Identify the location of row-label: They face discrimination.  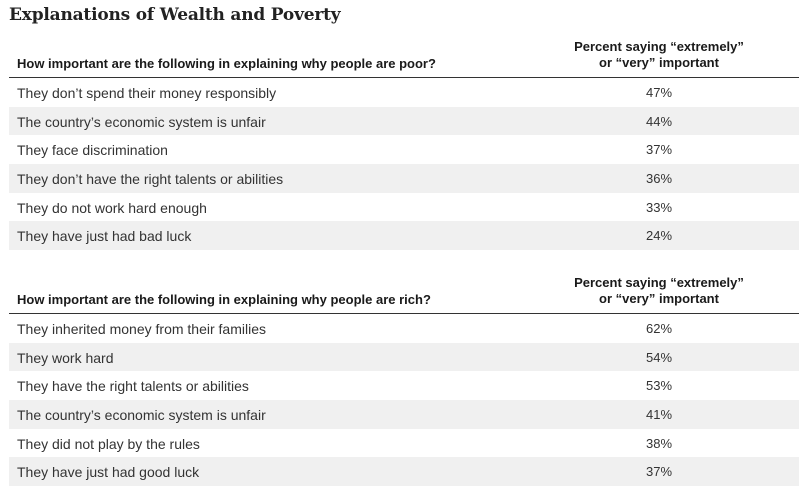
(92, 150).